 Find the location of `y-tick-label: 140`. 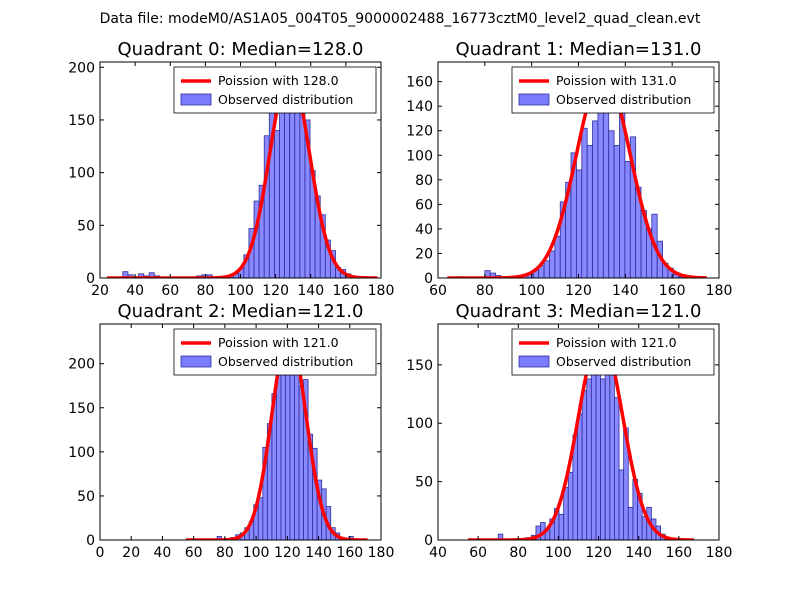

y-tick-label: 140 is located at coordinates (419, 107).